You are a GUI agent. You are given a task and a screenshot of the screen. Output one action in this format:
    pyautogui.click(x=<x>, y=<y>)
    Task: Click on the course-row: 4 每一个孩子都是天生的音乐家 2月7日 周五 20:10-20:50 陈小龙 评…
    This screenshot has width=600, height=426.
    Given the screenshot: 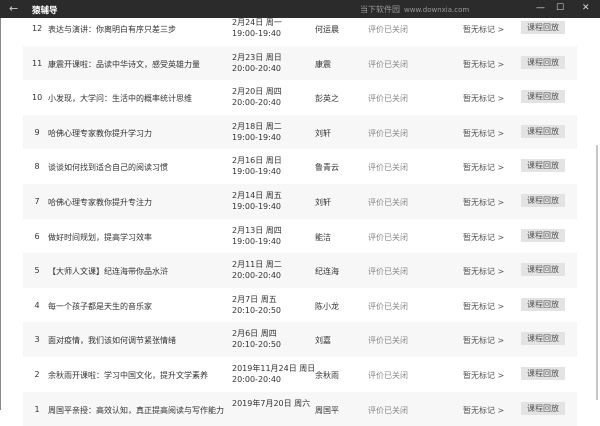 What is the action you would take?
    pyautogui.click(x=300, y=305)
    